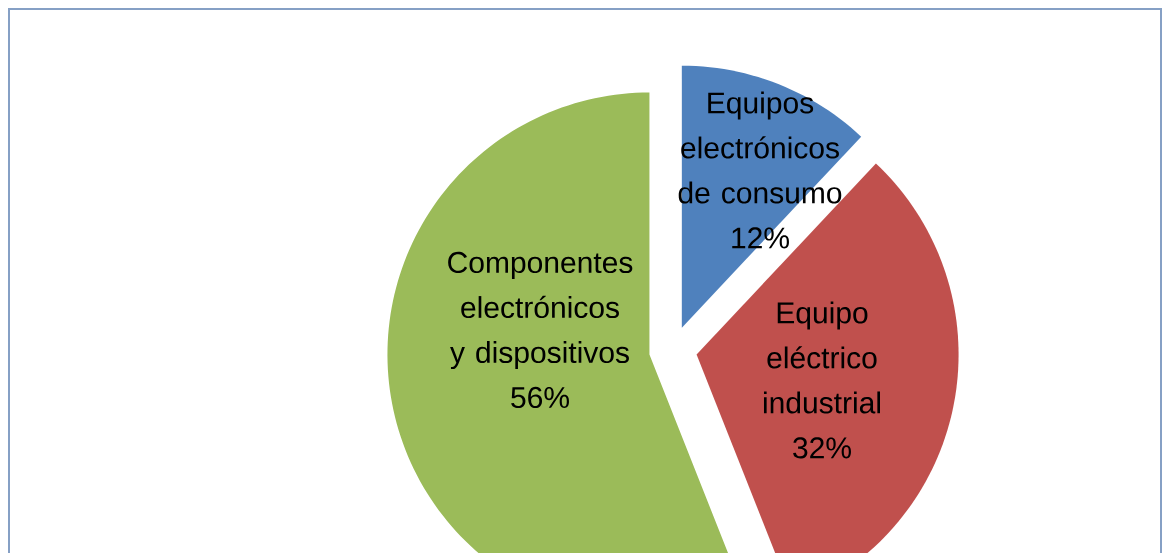  I want to click on data-label: 56%, so click(540, 397).